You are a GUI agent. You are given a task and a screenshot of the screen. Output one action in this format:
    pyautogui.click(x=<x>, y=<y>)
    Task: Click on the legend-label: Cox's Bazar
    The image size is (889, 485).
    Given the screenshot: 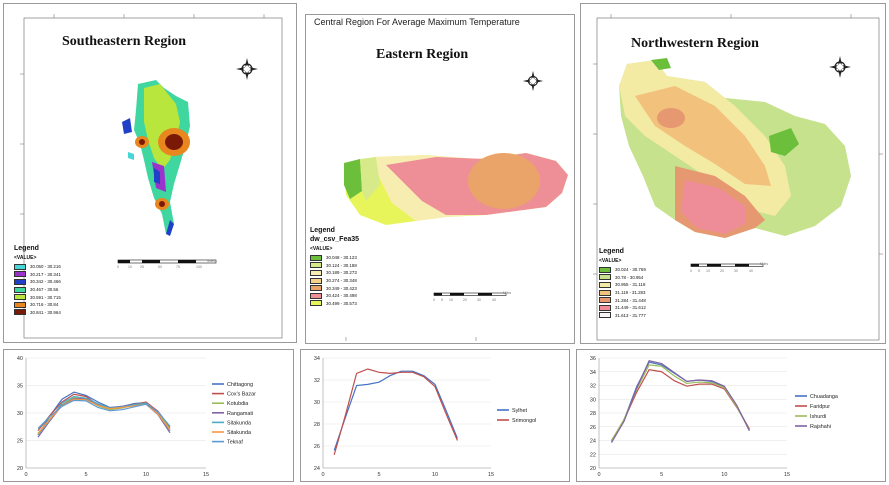 What is the action you would take?
    pyautogui.click(x=241, y=395)
    